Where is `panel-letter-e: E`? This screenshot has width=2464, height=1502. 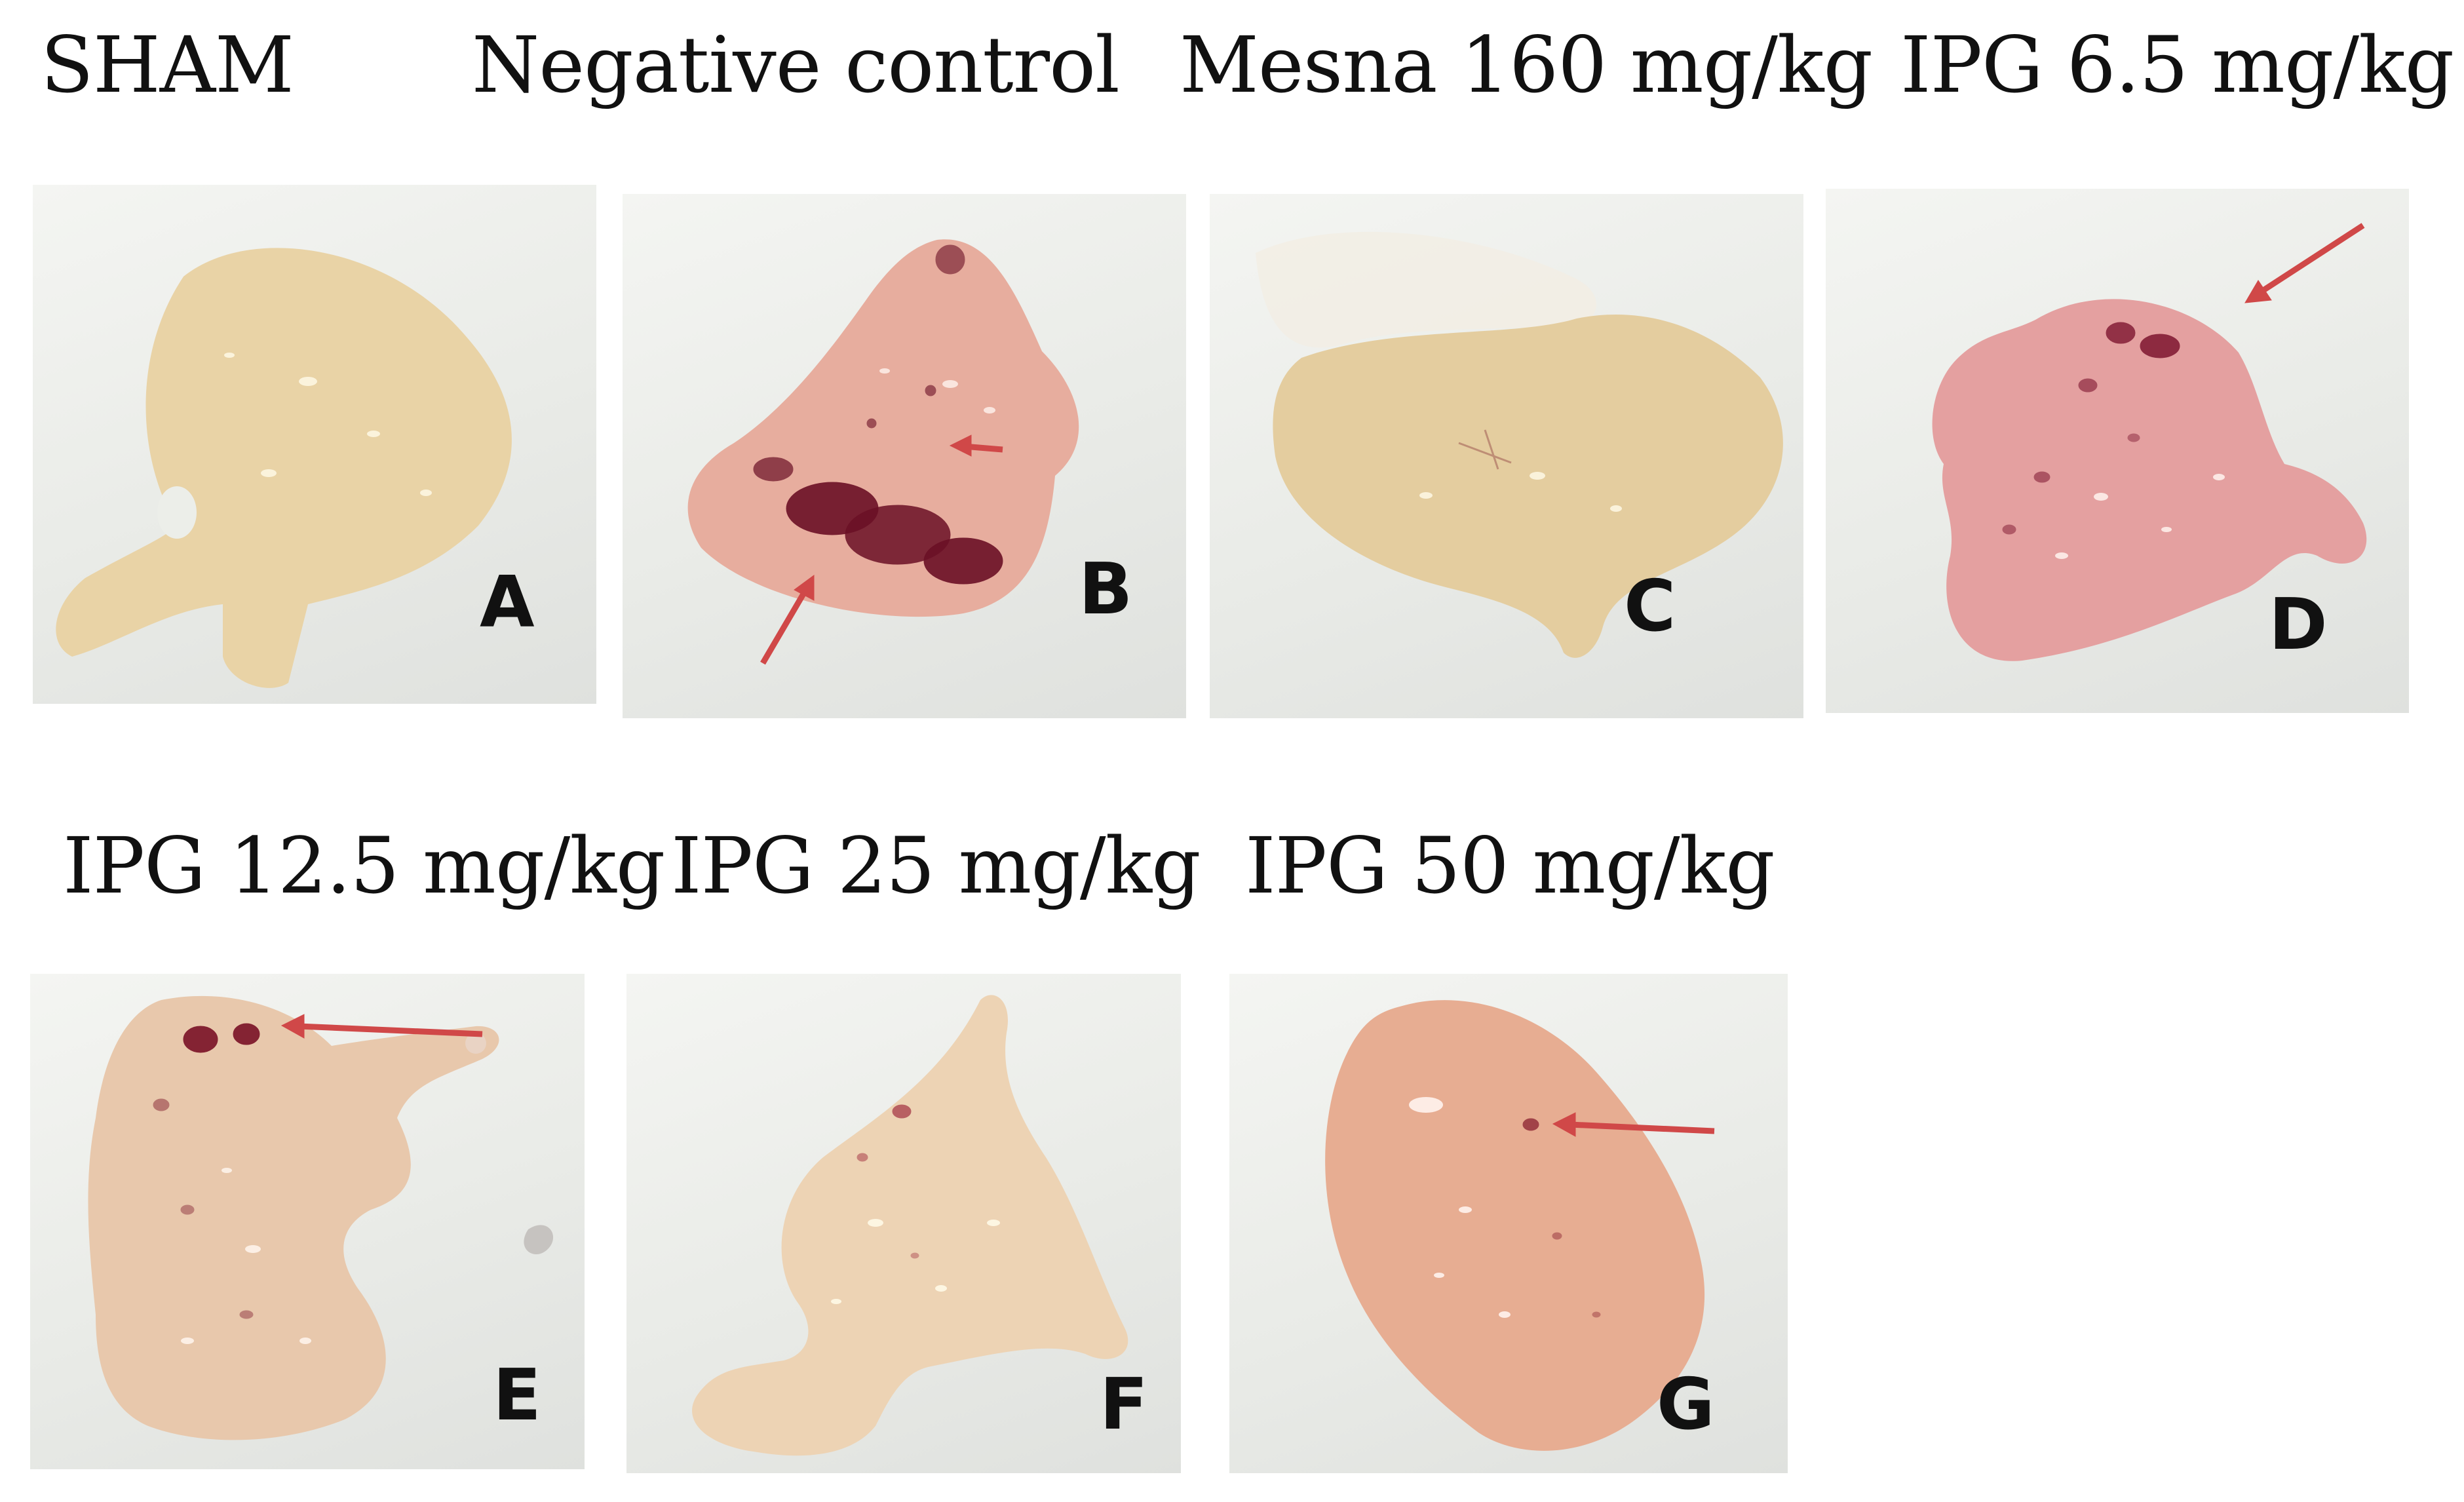
panel-letter-e: E is located at coordinates (517, 1395).